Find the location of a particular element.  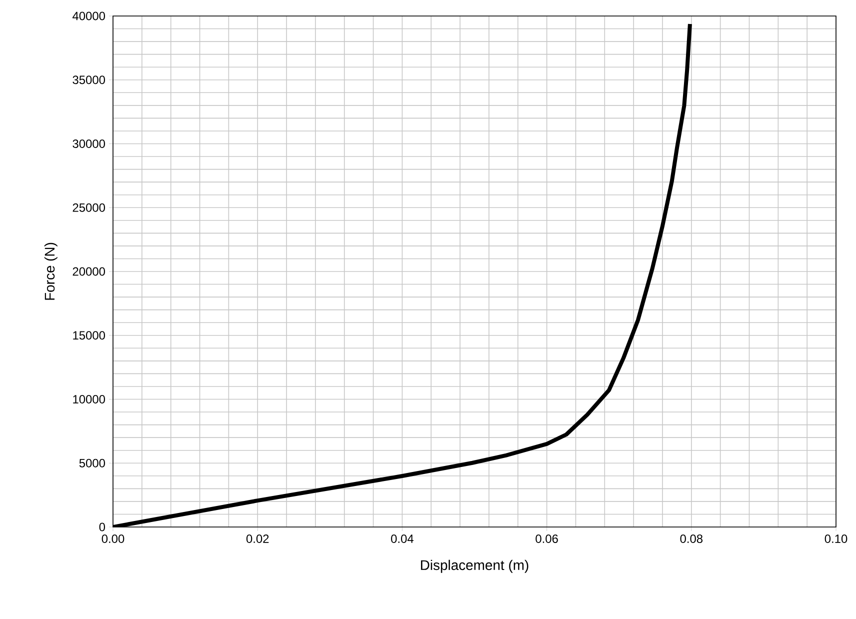

x-tick-label: 0.06 is located at coordinates (547, 538).